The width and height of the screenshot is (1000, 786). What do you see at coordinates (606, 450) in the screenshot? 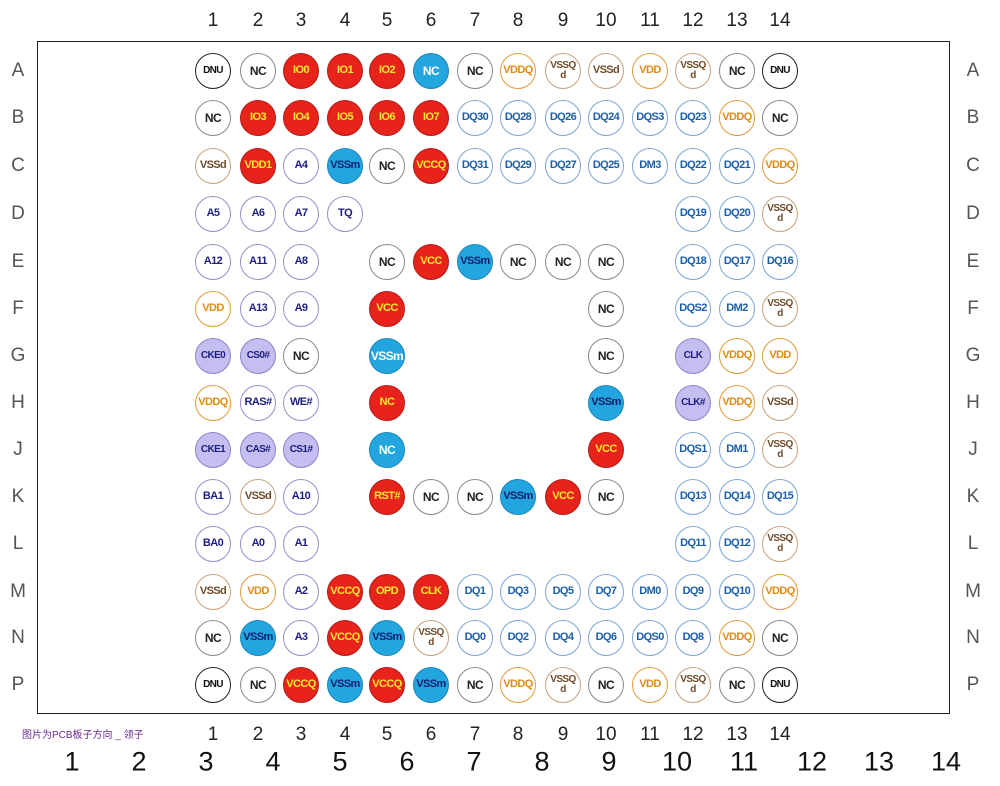
I see `ball-J10: VCC` at bounding box center [606, 450].